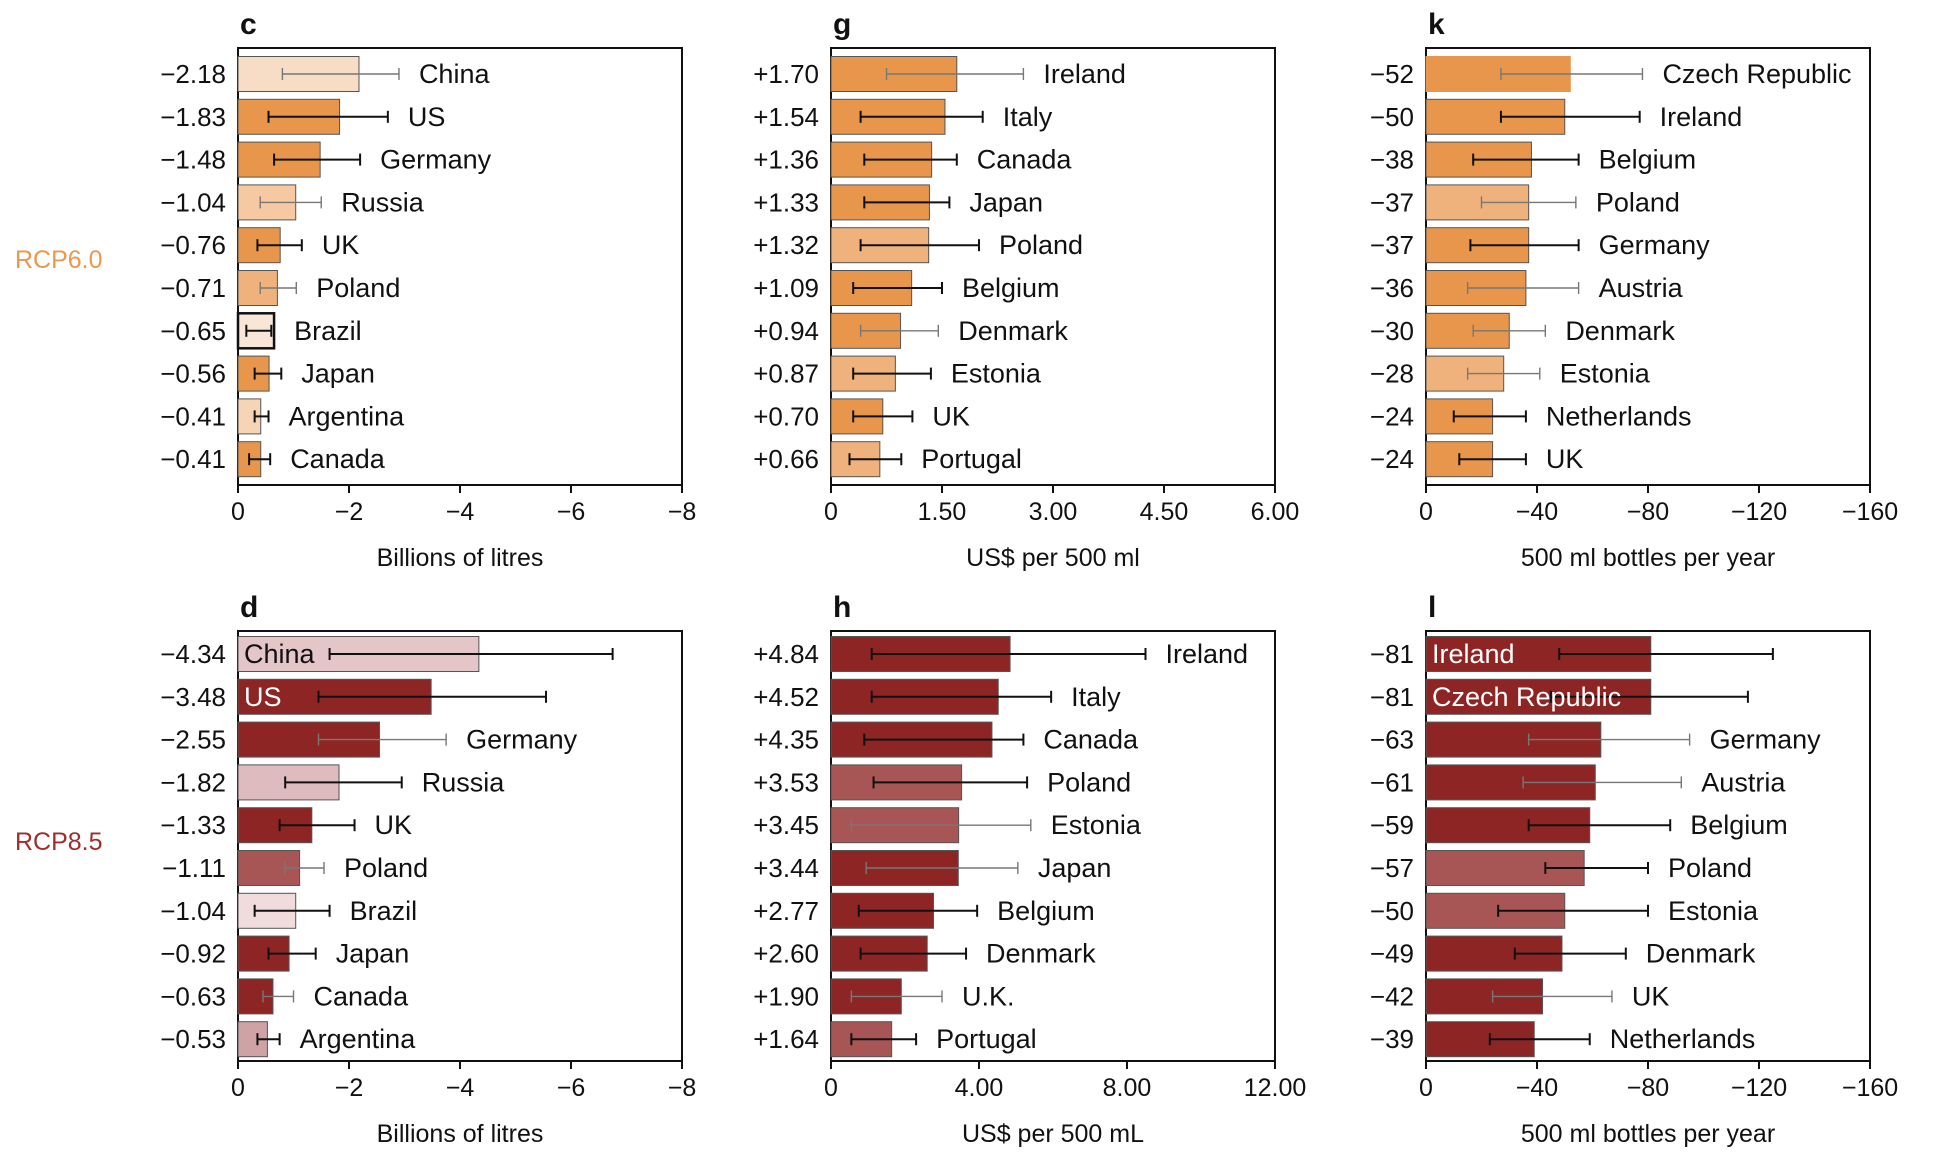 This screenshot has width=1936, height=1174. What do you see at coordinates (193, 911) in the screenshot?
I see `value-label: −1.04` at bounding box center [193, 911].